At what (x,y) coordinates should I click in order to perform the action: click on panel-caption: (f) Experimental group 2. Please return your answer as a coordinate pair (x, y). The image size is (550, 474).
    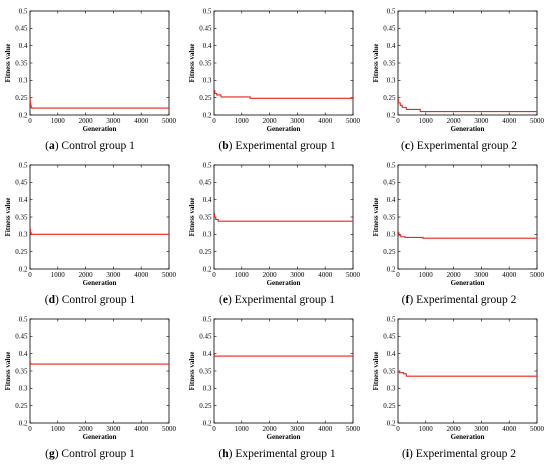
    Looking at the image, I should click on (459, 300).